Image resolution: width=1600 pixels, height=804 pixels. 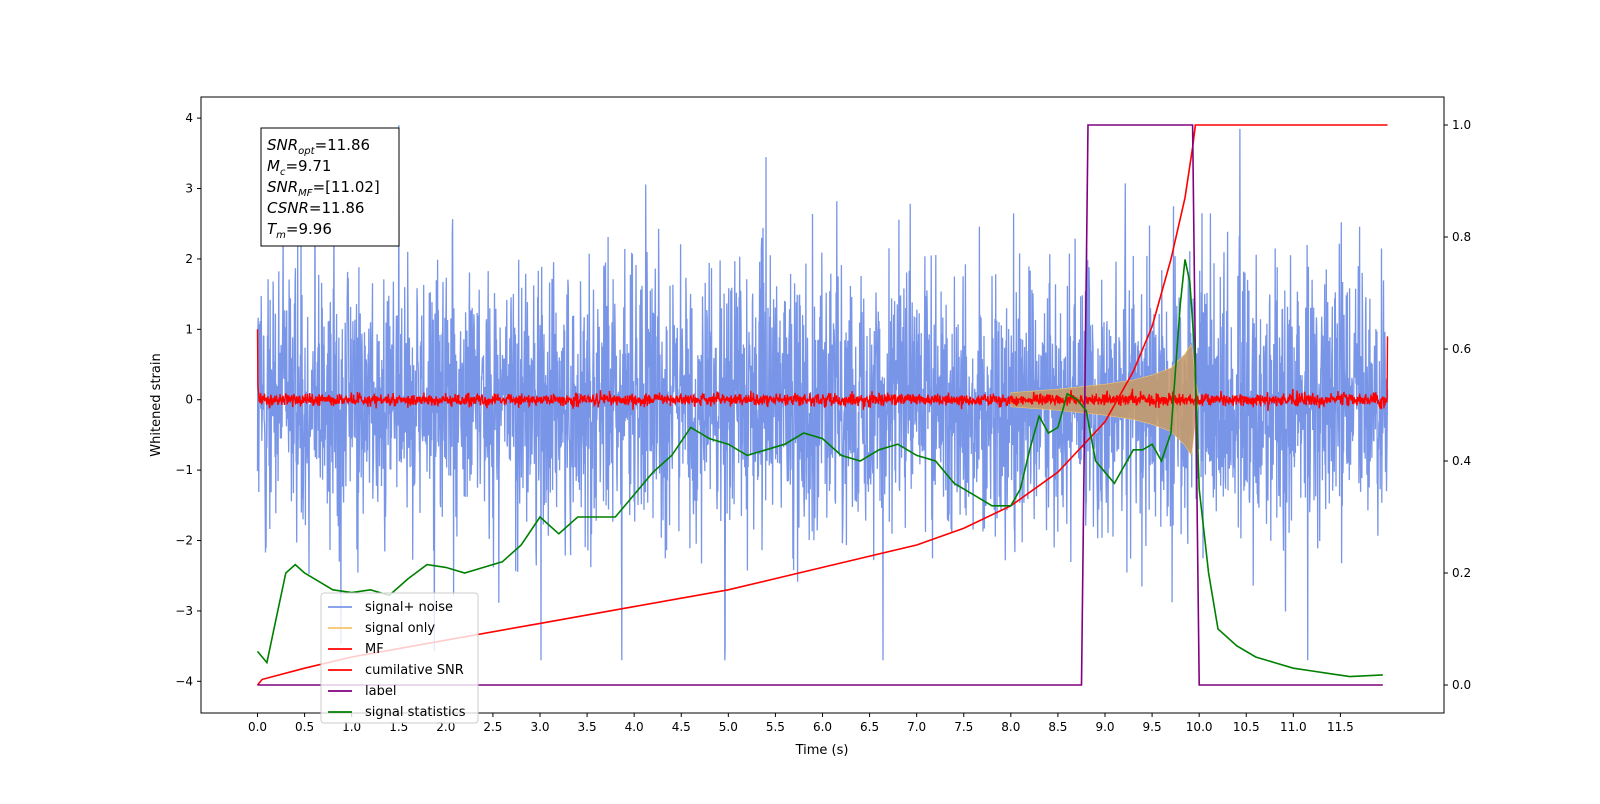 I want to click on annotation-line: CSNR=11.86, so click(x=315, y=208).